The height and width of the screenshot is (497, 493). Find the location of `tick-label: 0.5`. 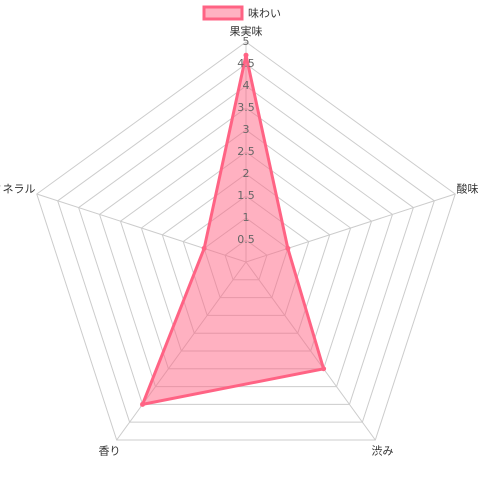

tick-label: 0.5 is located at coordinates (246, 239).